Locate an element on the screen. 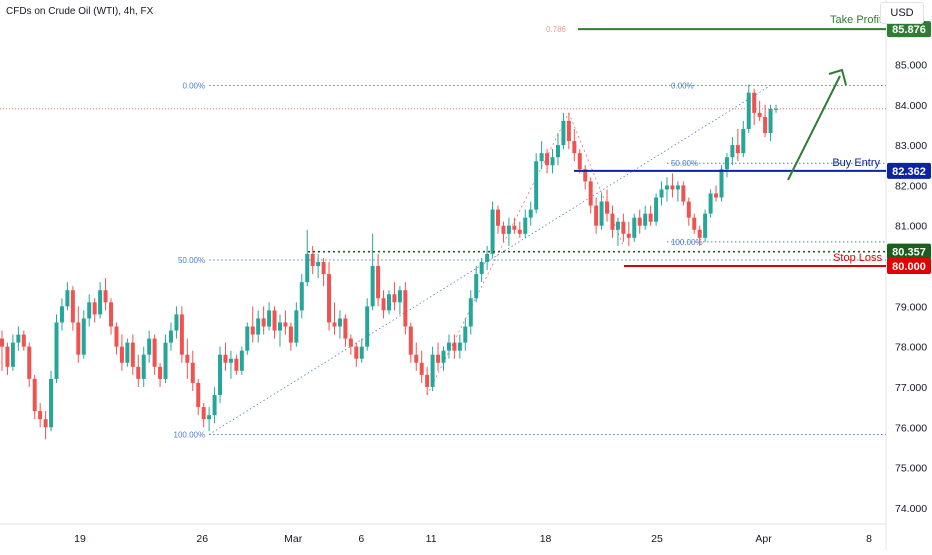 The image size is (932, 555). target-arrow-head is located at coordinates (837, 77).